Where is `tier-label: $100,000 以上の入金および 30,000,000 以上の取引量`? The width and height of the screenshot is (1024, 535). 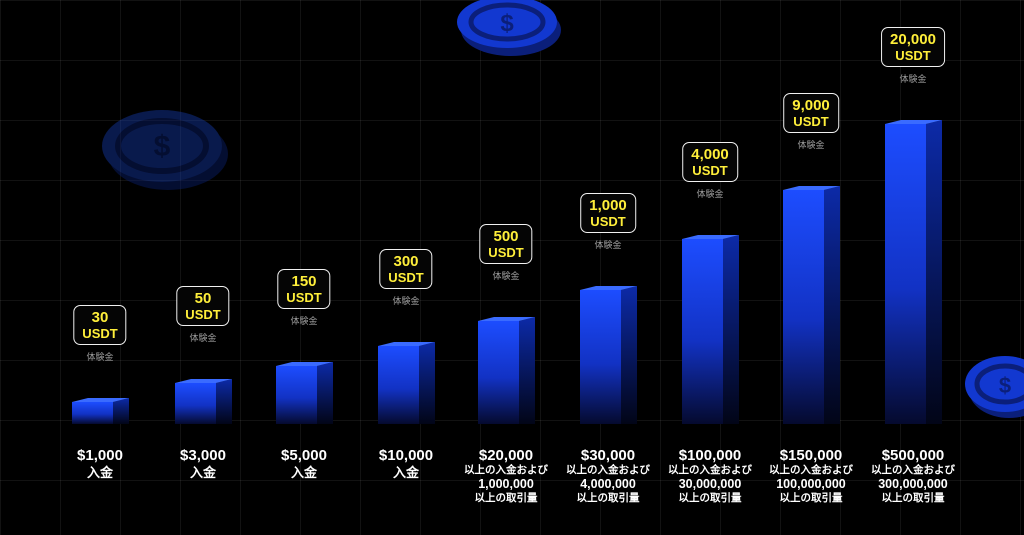 tier-label: $100,000 以上の入金および 30,000,000 以上の取引量 is located at coordinates (710, 476).